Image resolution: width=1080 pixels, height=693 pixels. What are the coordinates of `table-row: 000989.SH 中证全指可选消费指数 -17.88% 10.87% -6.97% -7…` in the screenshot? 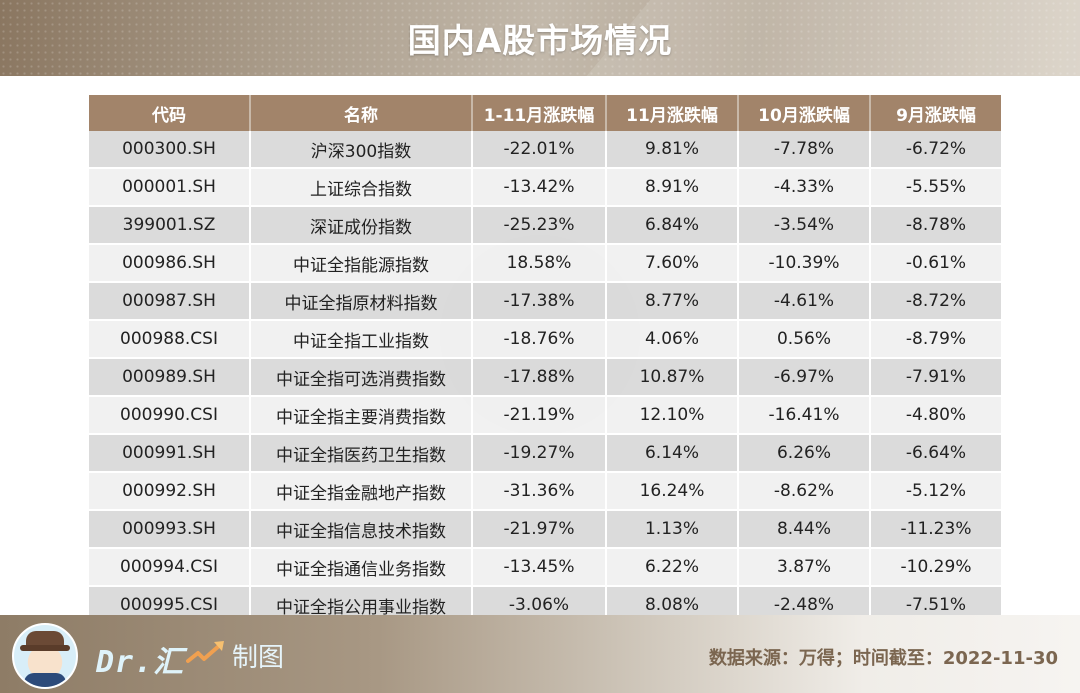 It's located at (545, 377).